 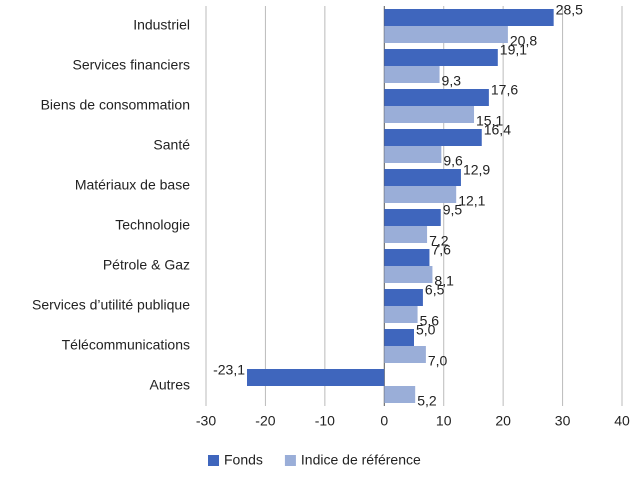 What do you see at coordinates (504, 90) in the screenshot?
I see `value-label: 17,6` at bounding box center [504, 90].